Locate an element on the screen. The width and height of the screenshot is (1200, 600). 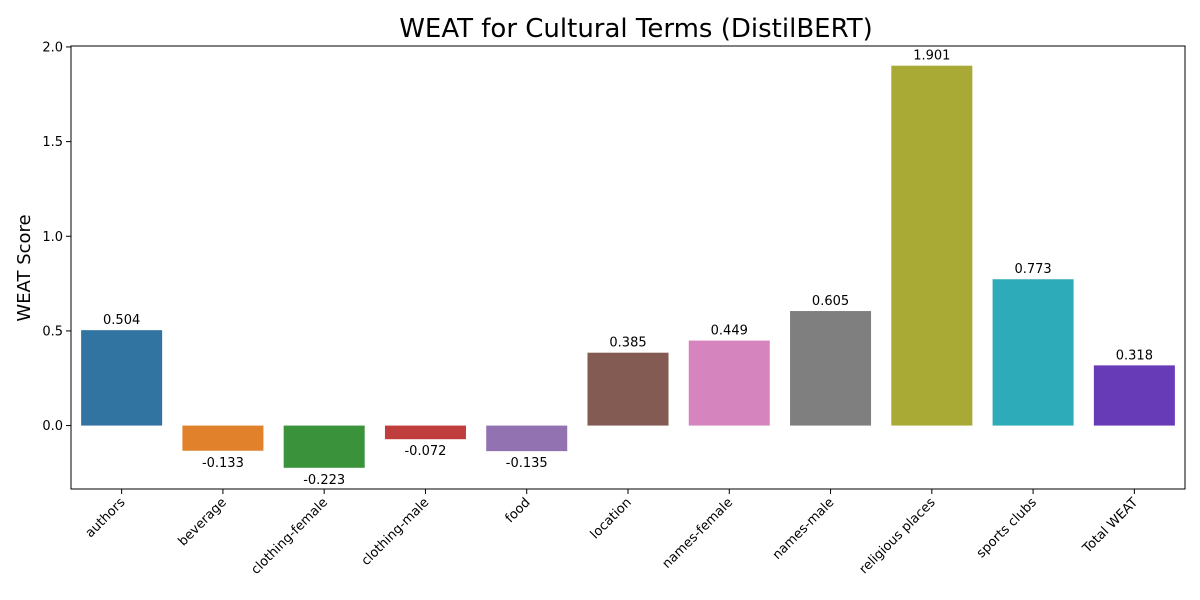
bar-beverage is located at coordinates (223, 438).